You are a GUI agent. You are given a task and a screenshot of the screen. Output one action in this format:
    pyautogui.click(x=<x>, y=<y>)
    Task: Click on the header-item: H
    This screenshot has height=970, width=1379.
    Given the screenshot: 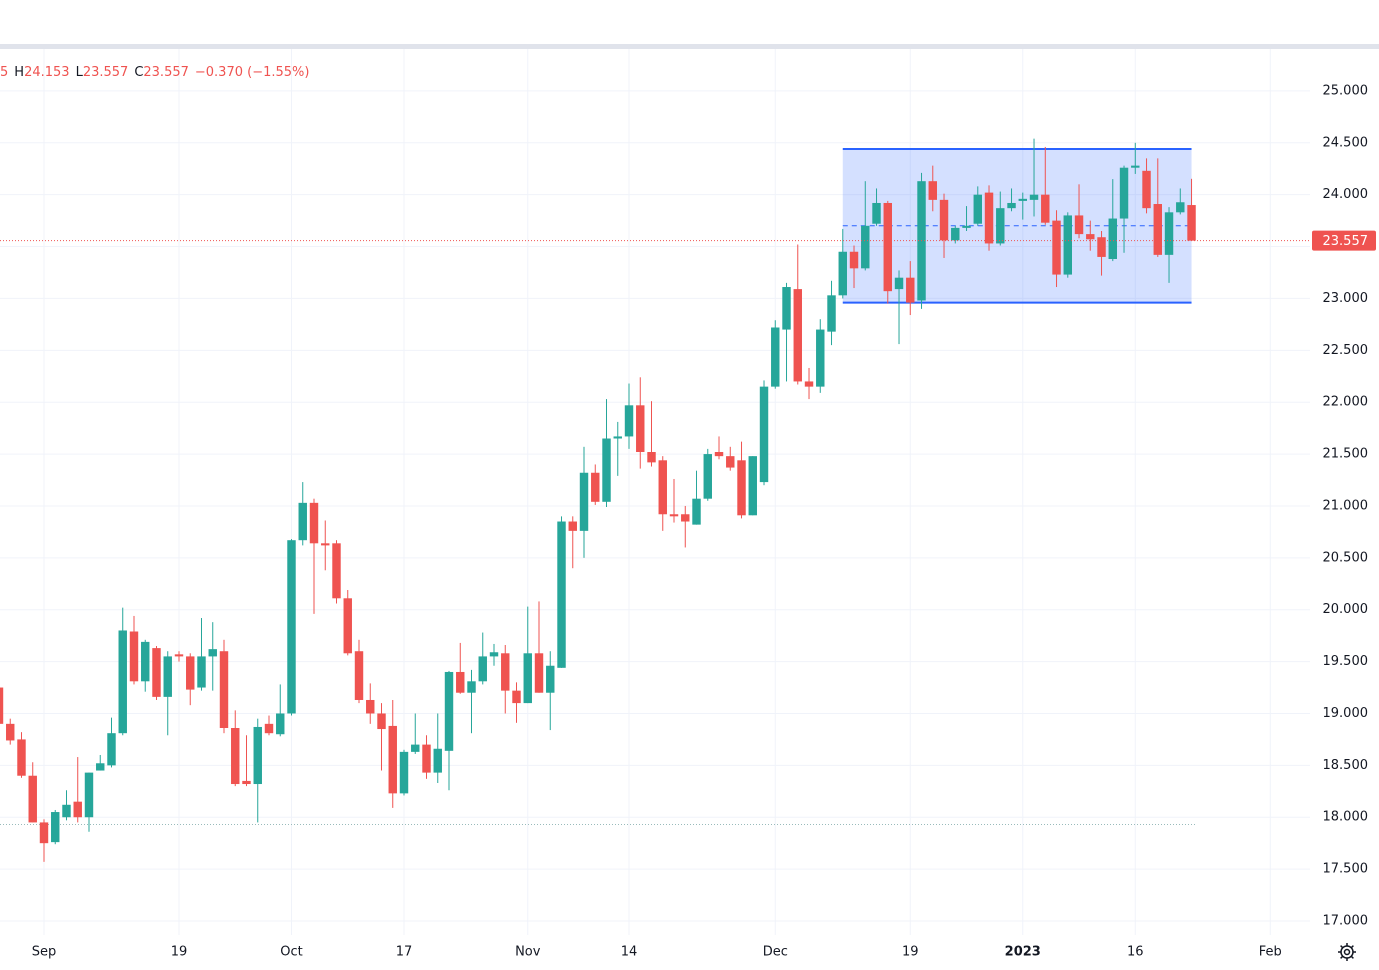 What is the action you would take?
    pyautogui.click(x=19, y=72)
    